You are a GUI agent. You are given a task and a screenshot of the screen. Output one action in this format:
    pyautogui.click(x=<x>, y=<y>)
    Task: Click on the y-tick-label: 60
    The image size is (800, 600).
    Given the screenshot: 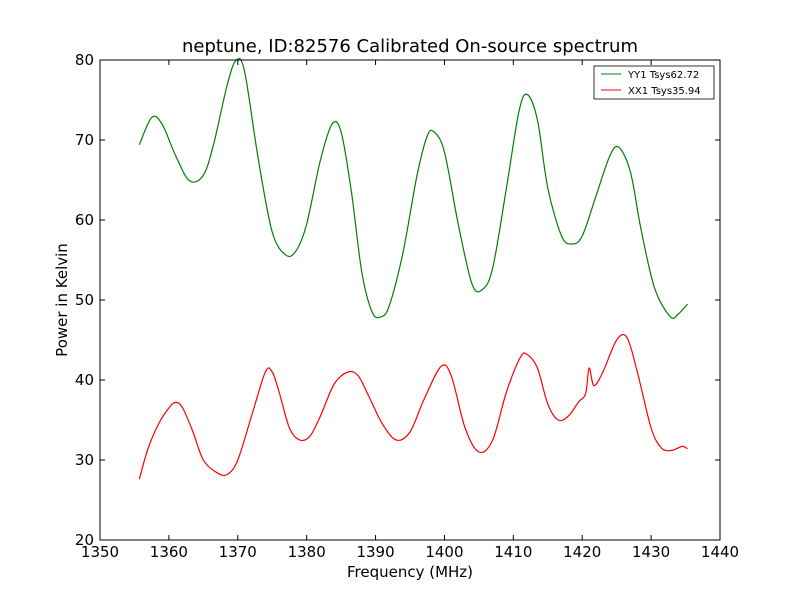 What is the action you would take?
    pyautogui.click(x=84, y=220)
    